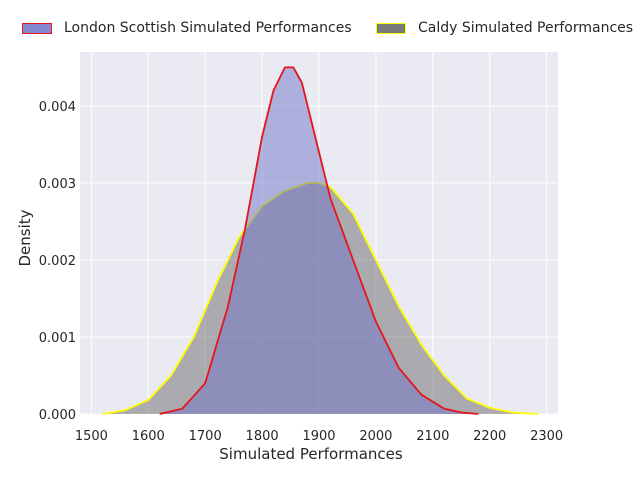 The image size is (640, 480). What do you see at coordinates (37, 28) in the screenshot?
I see `legend-swatch-london-scottish` at bounding box center [37, 28].